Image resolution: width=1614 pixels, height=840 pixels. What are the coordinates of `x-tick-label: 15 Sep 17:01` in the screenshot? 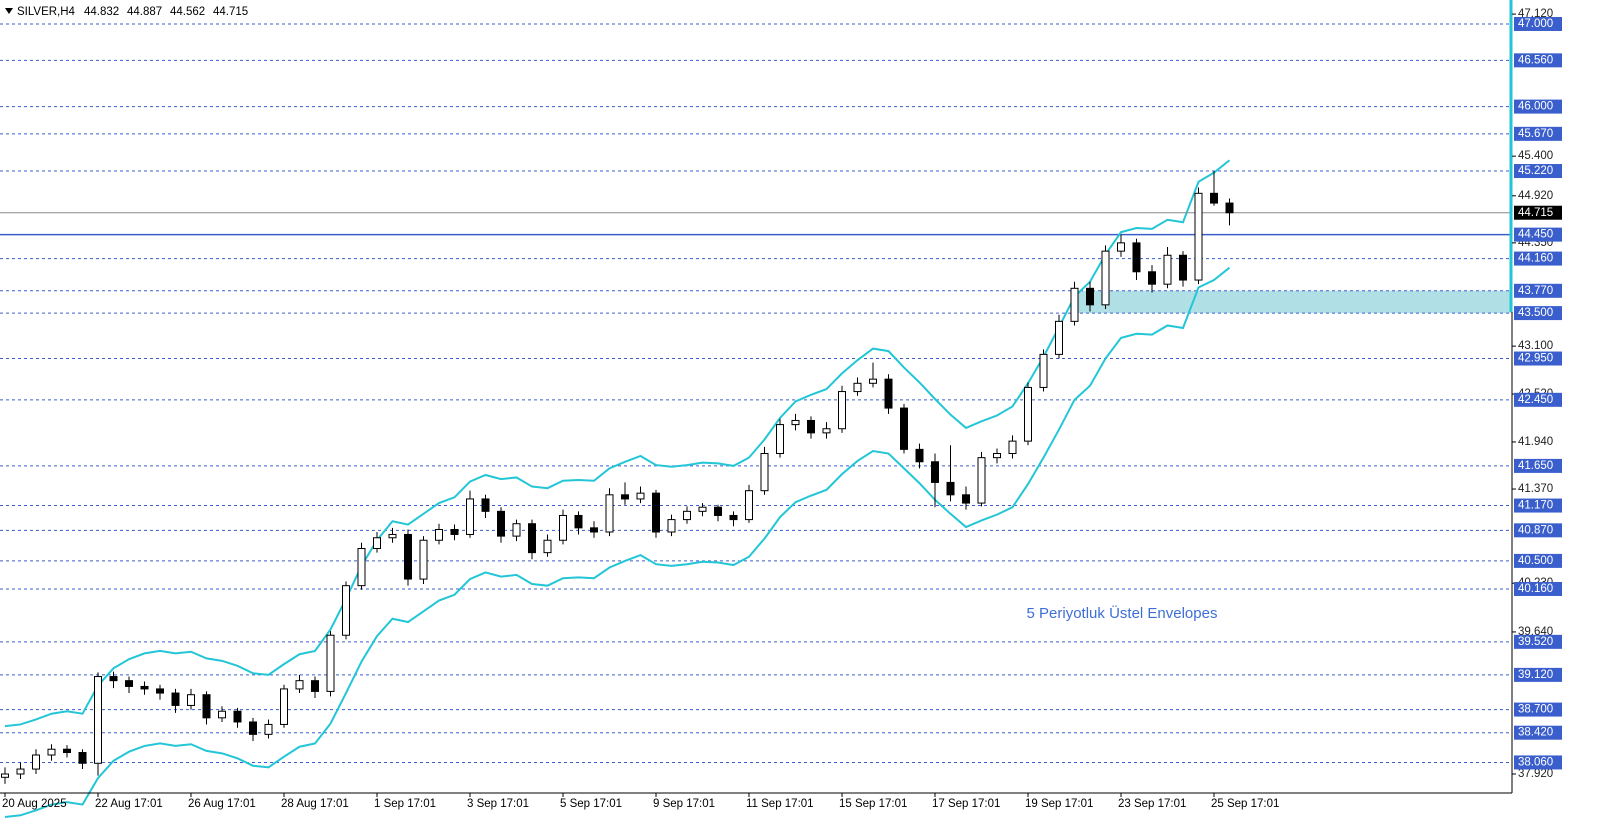 It's located at (873, 804).